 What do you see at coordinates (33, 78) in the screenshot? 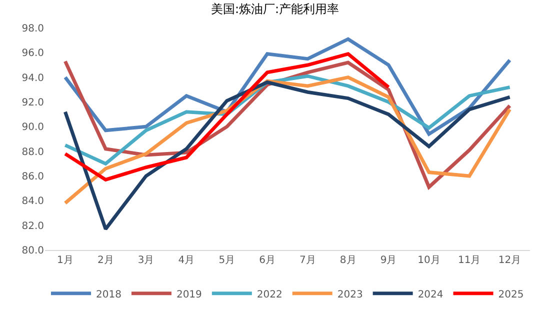
I see `y-tick-label: 94.0` at bounding box center [33, 78].